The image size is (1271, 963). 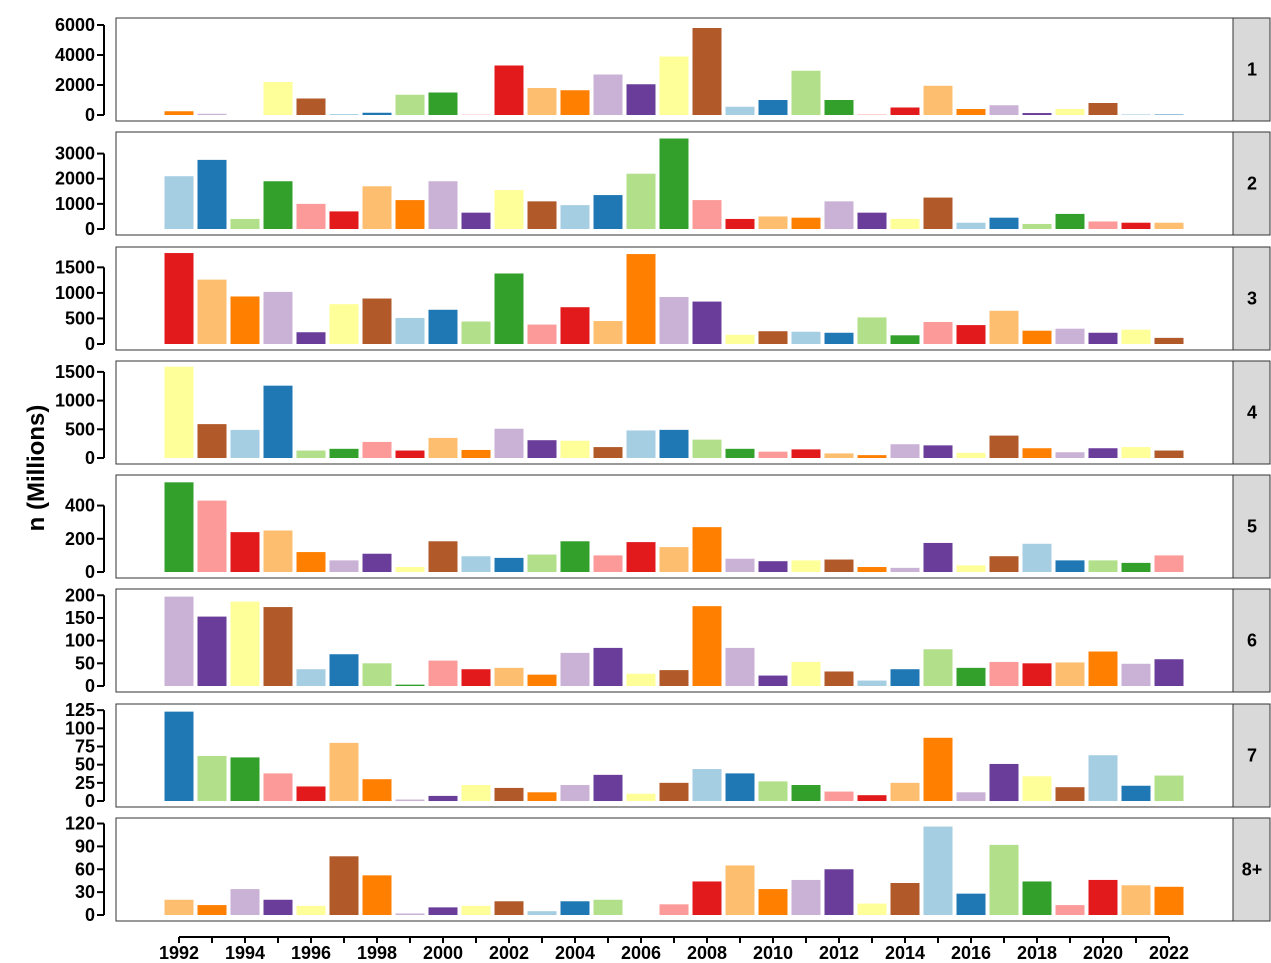 I want to click on bar-1999, so click(x=410, y=104).